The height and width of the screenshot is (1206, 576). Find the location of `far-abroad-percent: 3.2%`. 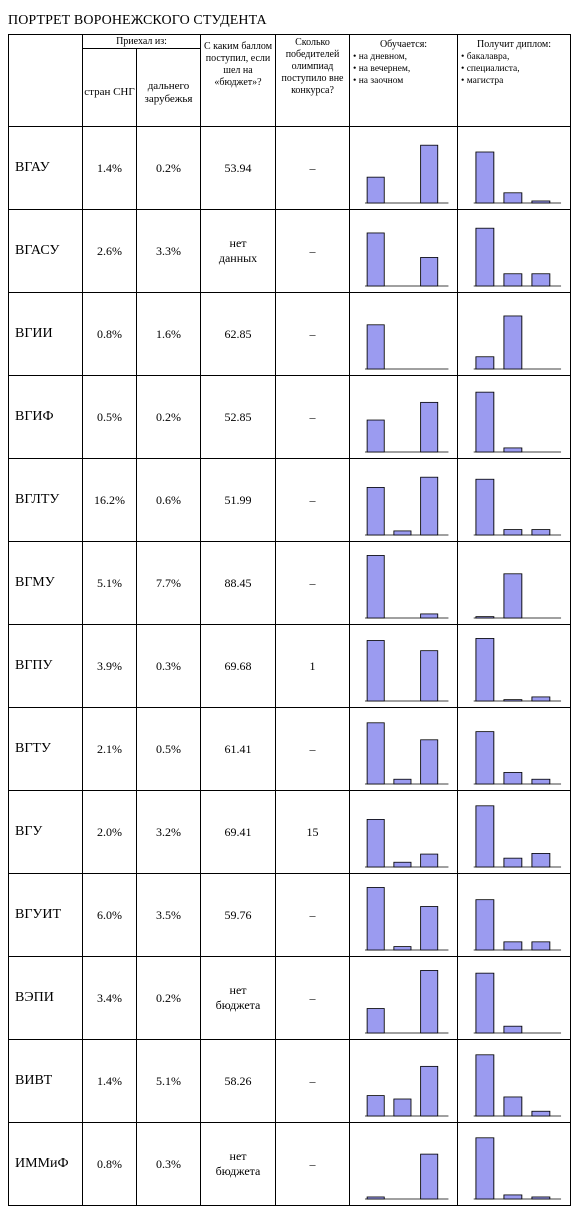

far-abroad-percent: 3.2% is located at coordinates (168, 832).